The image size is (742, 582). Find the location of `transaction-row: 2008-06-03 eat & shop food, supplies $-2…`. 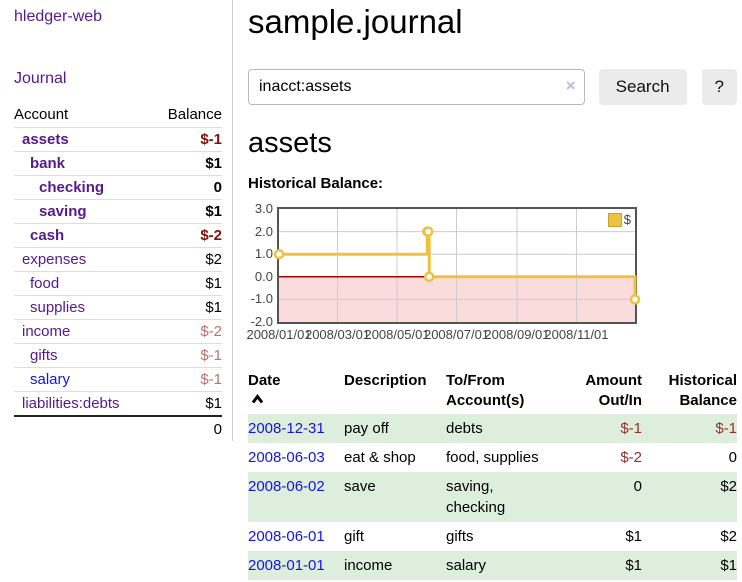

transaction-row: 2008-06-03 eat & shop food, supplies $-2… is located at coordinates (492, 457).